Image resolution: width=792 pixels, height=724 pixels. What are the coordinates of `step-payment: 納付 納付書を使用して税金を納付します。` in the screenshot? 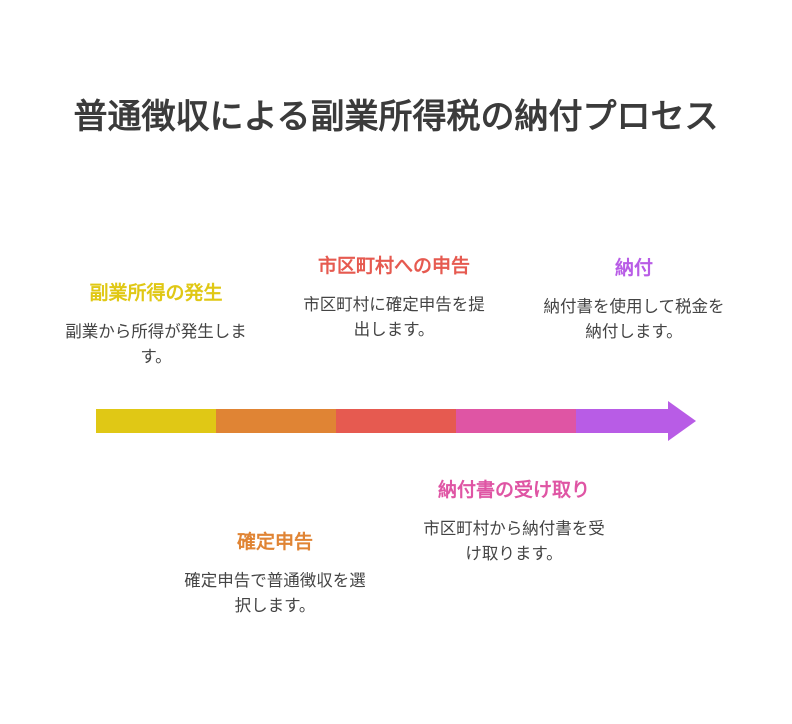 It's located at (634, 299).